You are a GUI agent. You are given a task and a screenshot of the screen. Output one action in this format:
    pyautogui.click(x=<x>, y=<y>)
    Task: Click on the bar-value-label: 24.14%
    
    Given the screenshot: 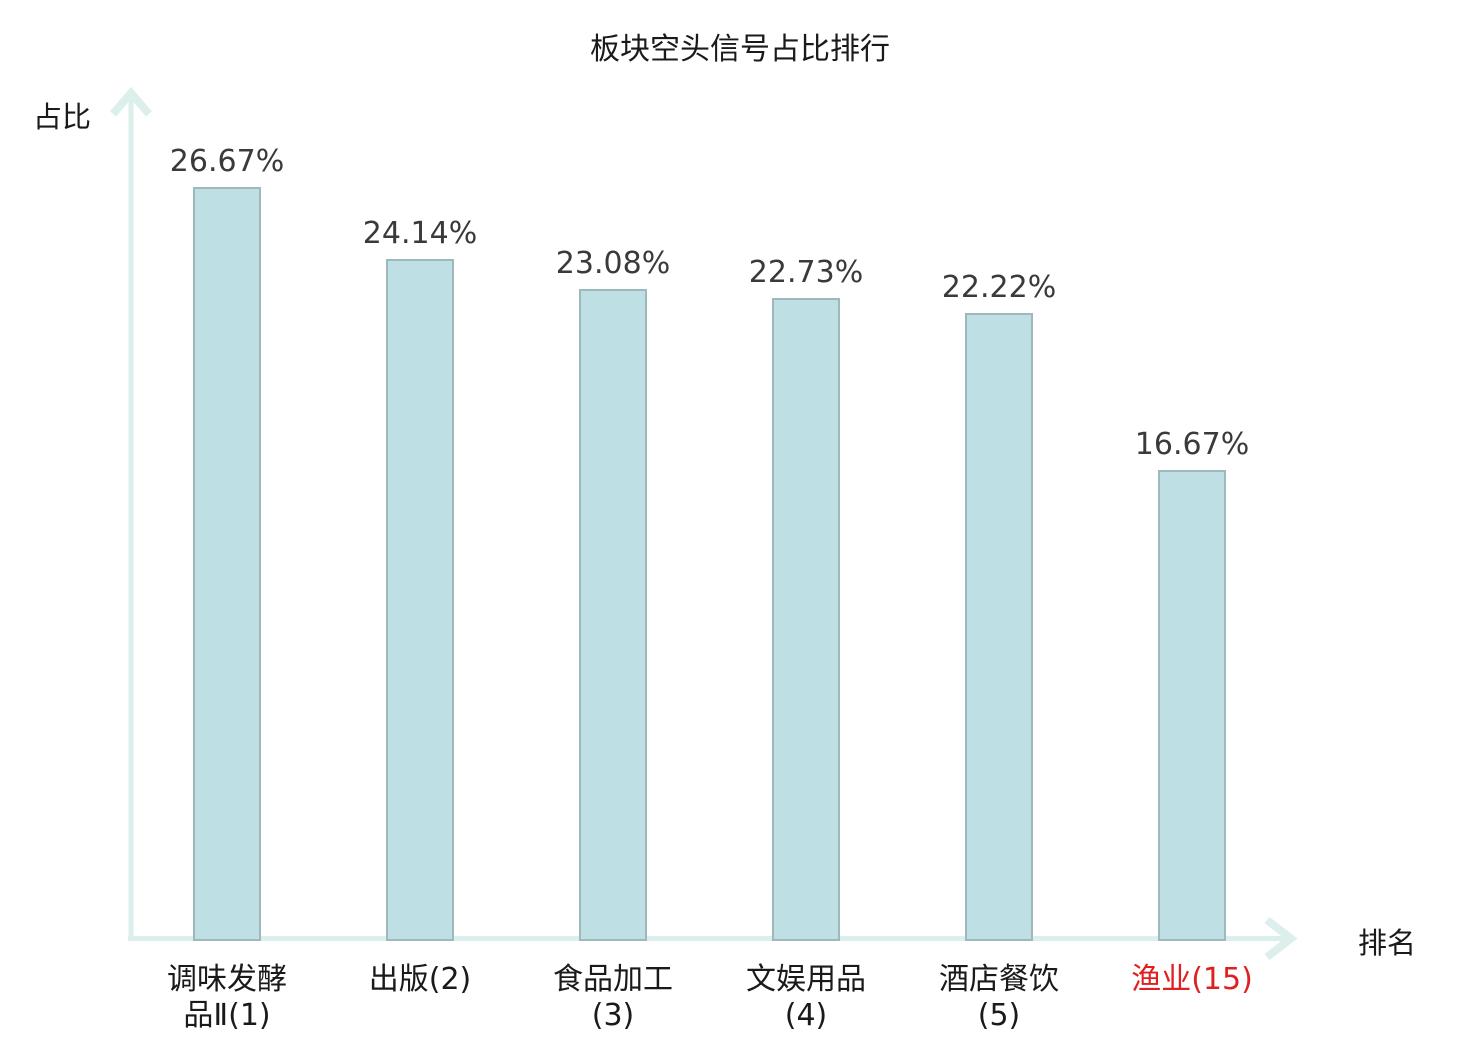 What is the action you would take?
    pyautogui.click(x=420, y=233)
    